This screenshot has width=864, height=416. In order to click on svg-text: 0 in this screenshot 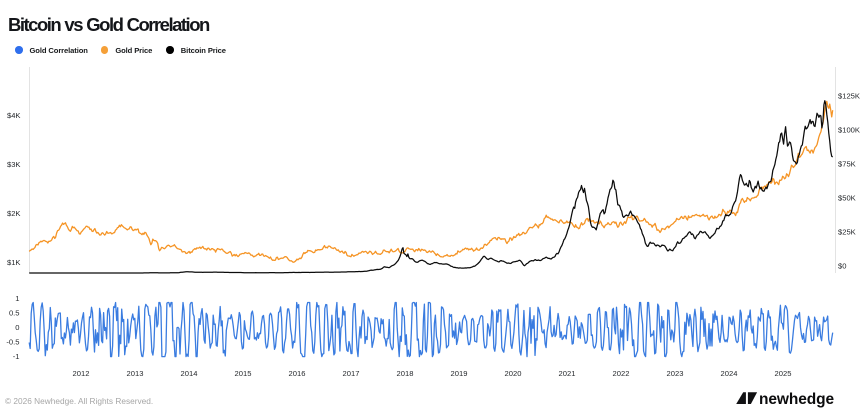, I will do `click(17, 327)`.